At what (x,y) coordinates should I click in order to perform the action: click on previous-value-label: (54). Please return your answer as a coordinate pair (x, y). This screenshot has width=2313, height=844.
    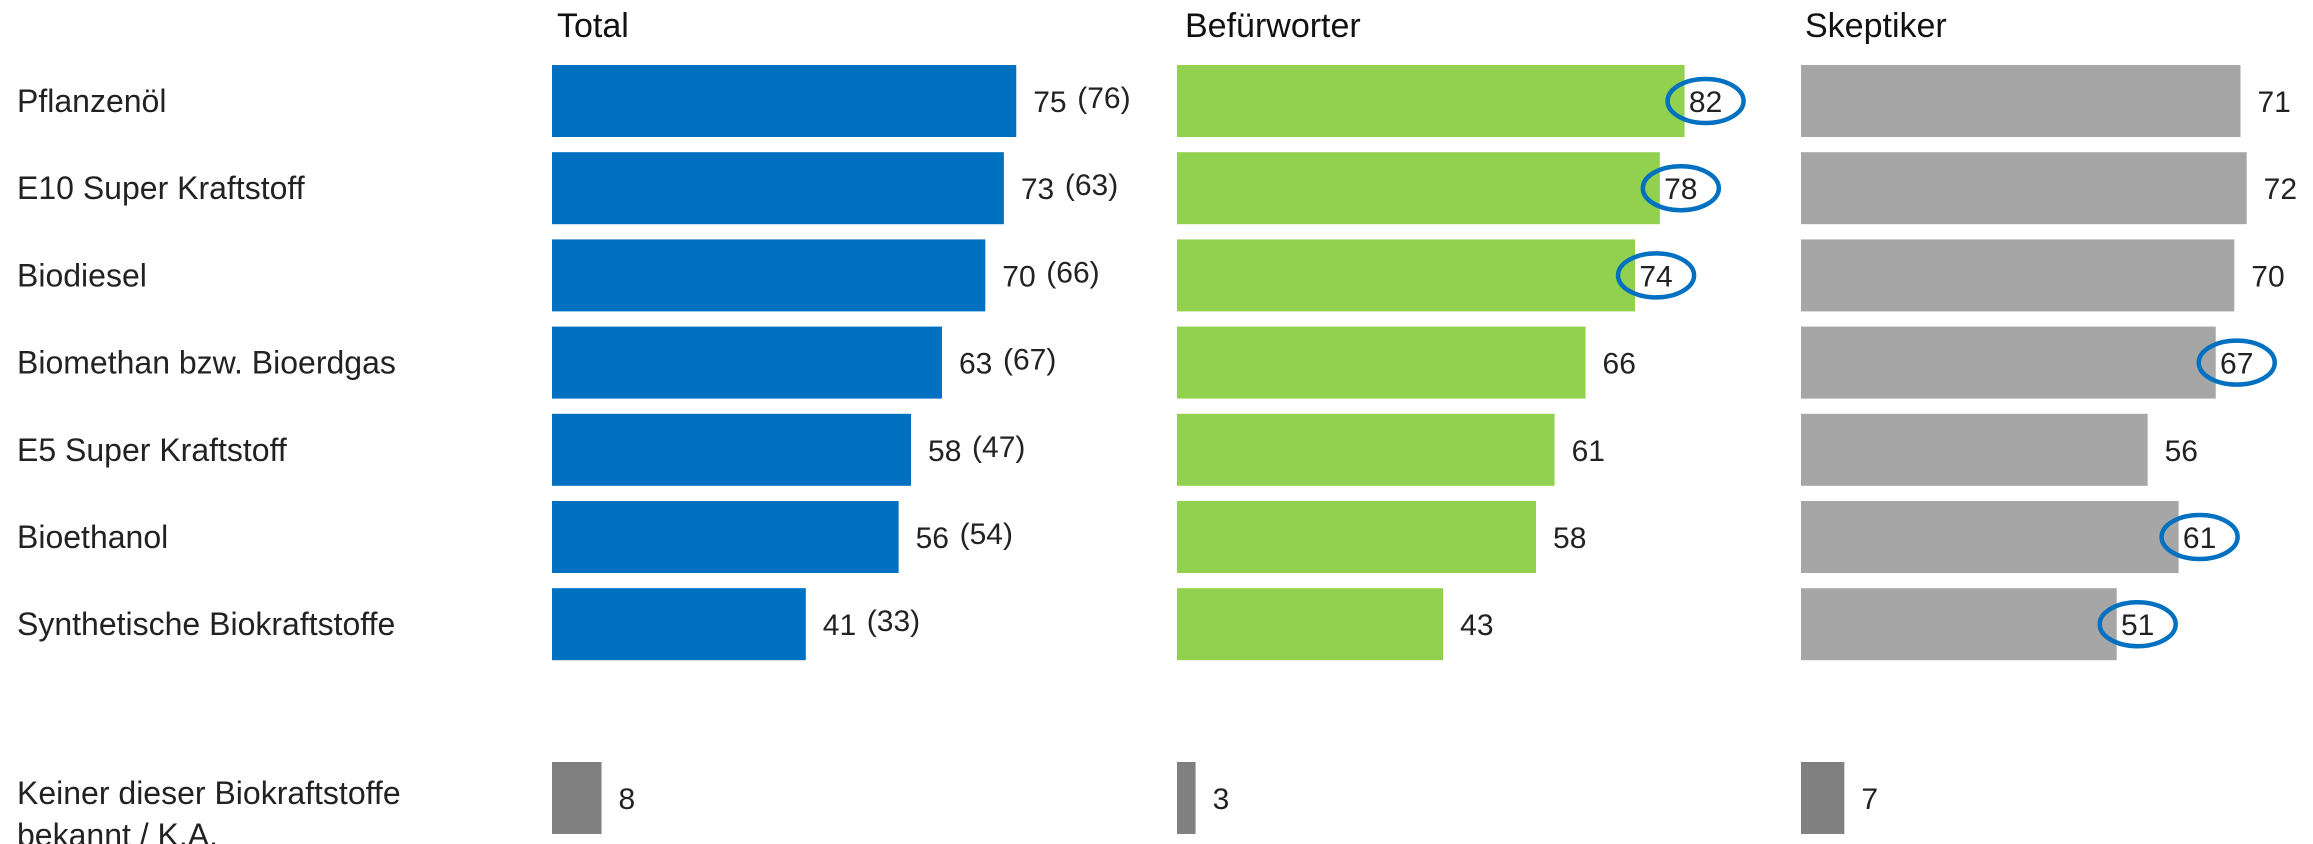
    Looking at the image, I should click on (986, 534).